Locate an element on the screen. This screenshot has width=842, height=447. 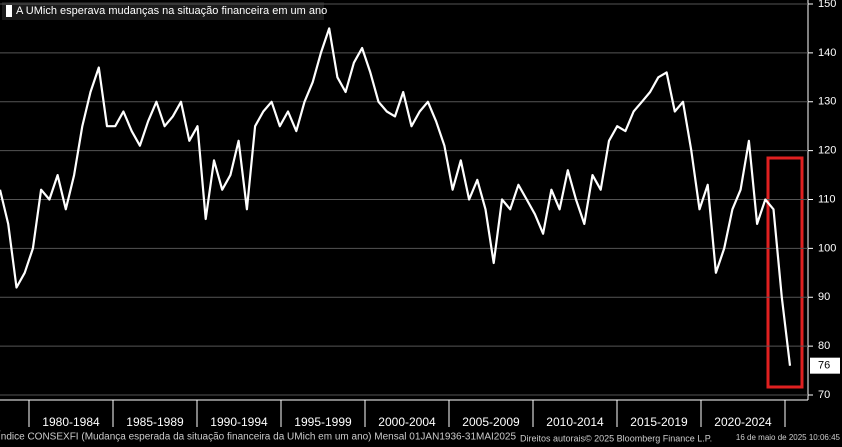
y-tick-label: 130 is located at coordinates (827, 102).